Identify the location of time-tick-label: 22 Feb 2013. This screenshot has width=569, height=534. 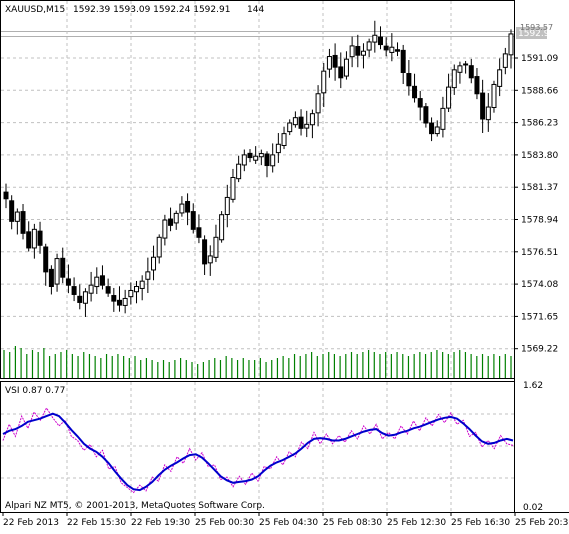
(31, 523).